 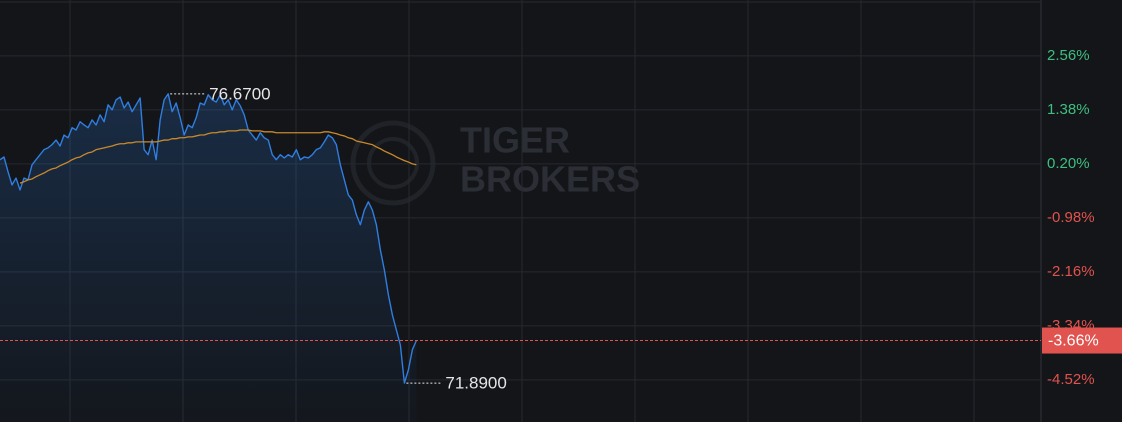 I want to click on last-price-label: -3.66%, so click(x=1073, y=341).